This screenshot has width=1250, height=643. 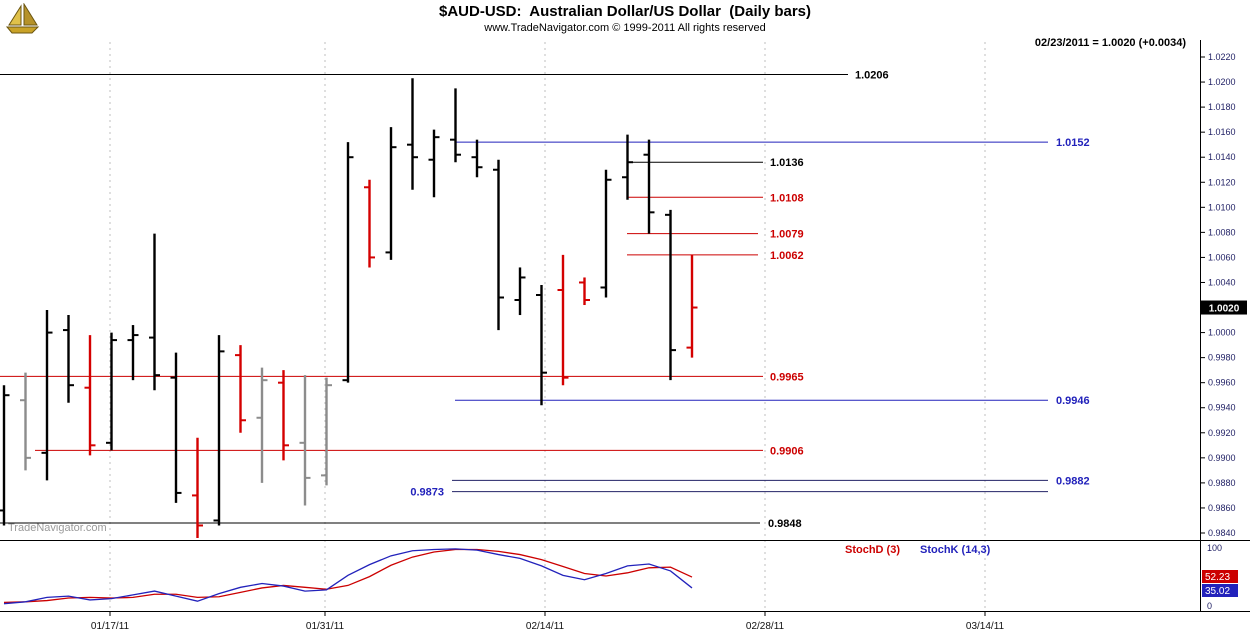 I want to click on ohlc-bar-02/15, so click(x=563, y=320).